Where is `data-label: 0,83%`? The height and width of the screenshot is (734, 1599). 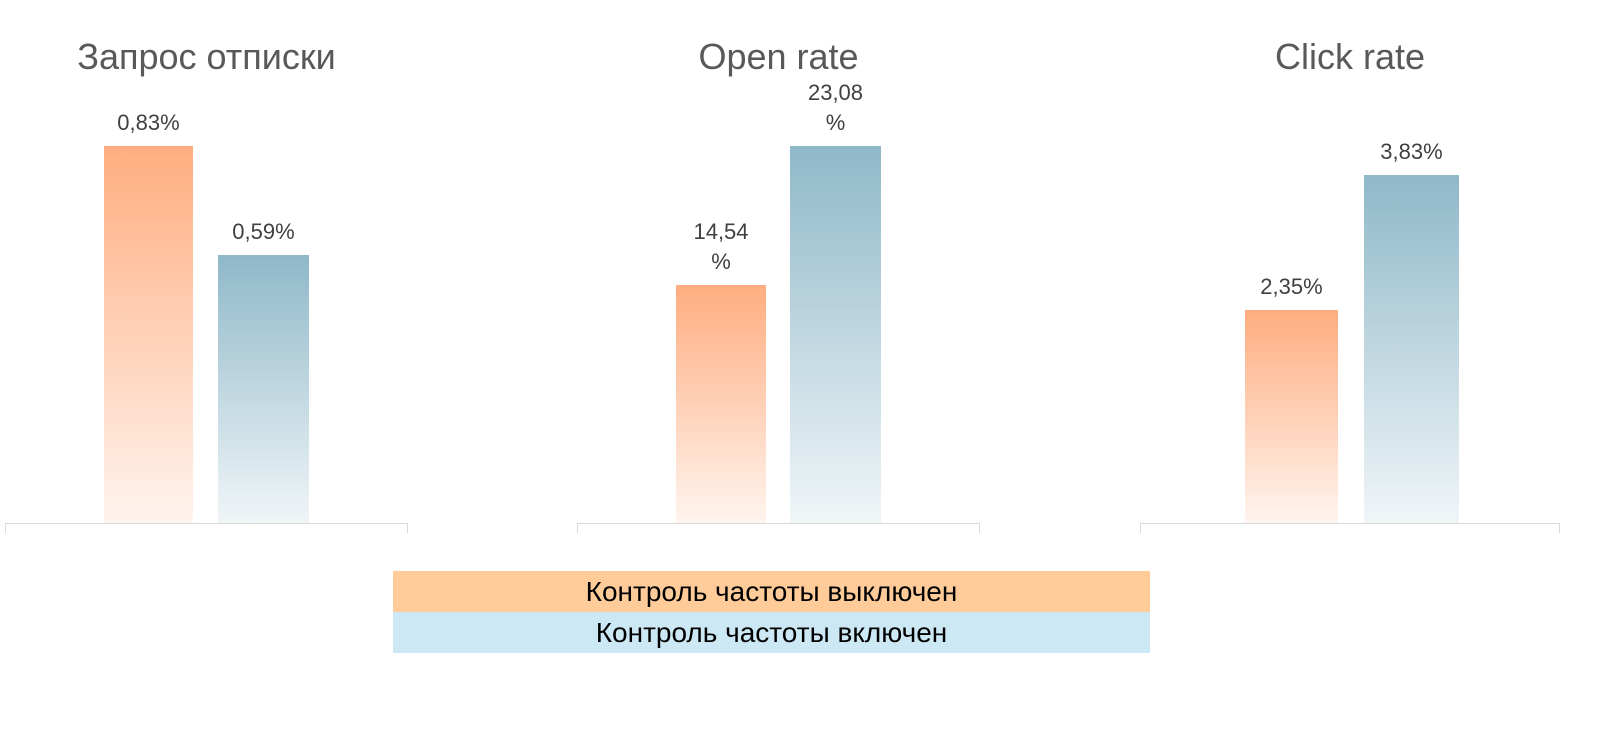 data-label: 0,83% is located at coordinates (148, 122).